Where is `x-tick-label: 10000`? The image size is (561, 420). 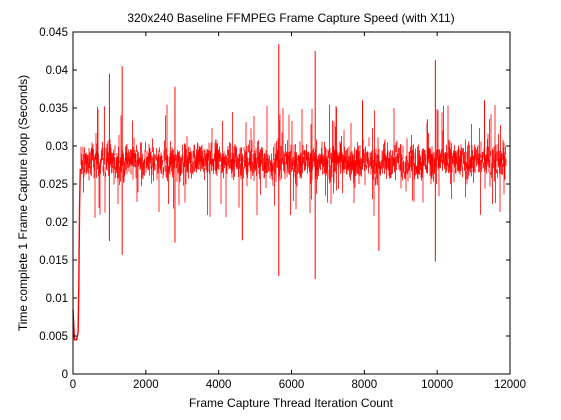
x-tick-label: 10000 is located at coordinates (437, 385).